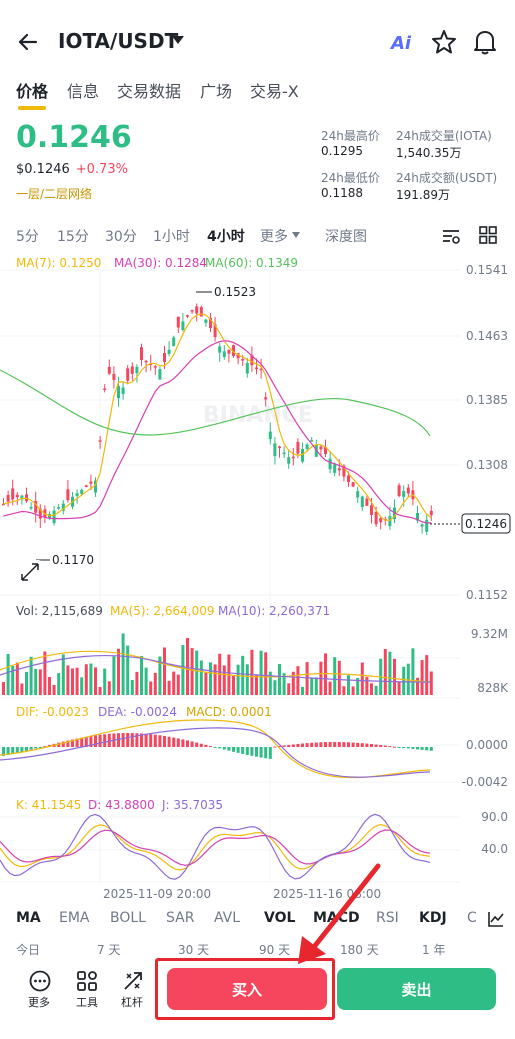  What do you see at coordinates (121, 237) in the screenshot?
I see `interval-30m: 30分` at bounding box center [121, 237].